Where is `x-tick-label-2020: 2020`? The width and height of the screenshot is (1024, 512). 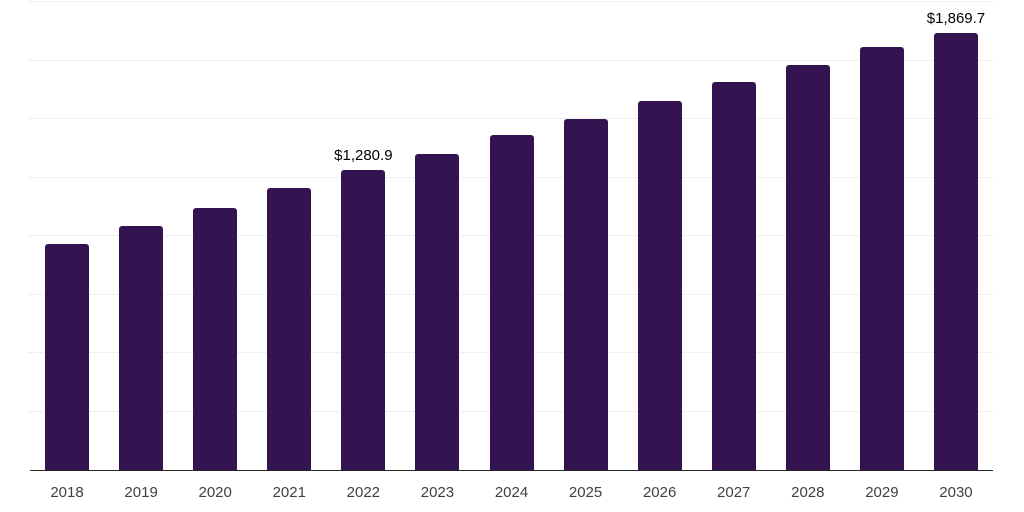 x-tick-label-2020: 2020 is located at coordinates (215, 492).